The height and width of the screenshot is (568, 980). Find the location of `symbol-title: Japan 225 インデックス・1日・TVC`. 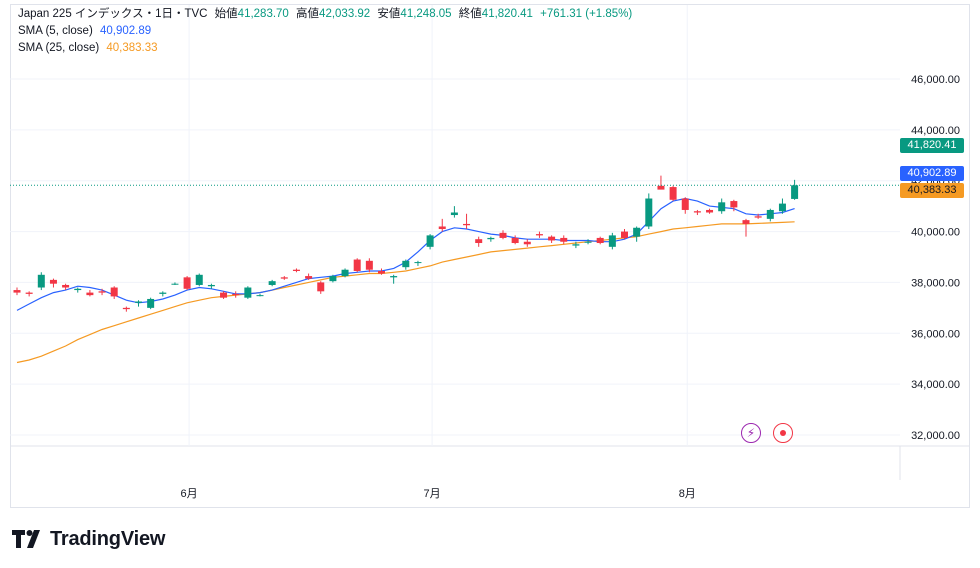

symbol-title: Japan 225 インデックス・1日・TVC is located at coordinates (113, 14).